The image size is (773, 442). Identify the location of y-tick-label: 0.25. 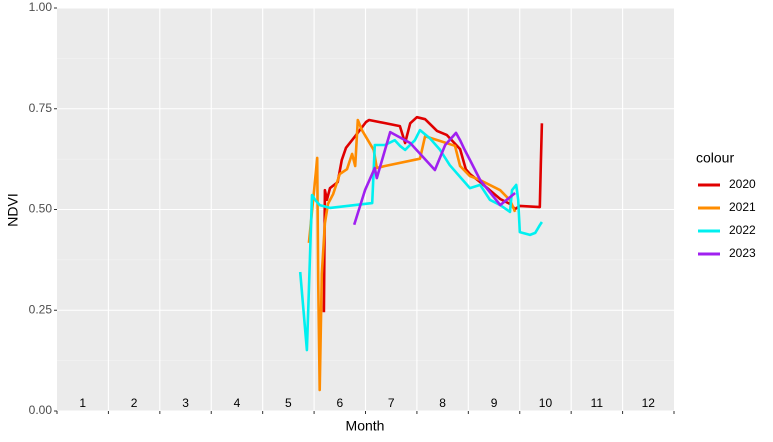
(41, 309).